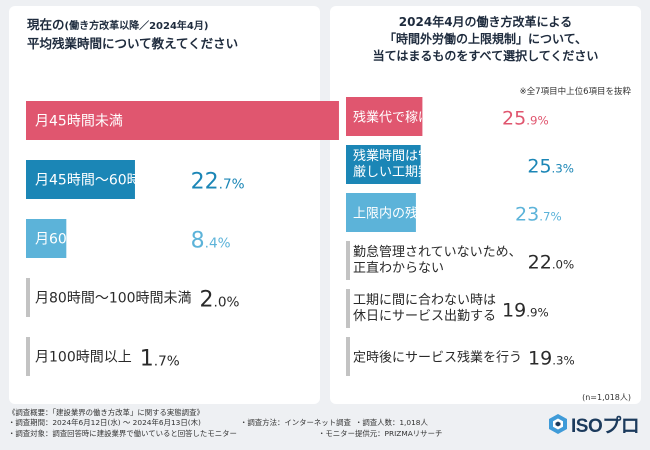  Describe the element at coordinates (437, 156) in the screenshot. I see `right-category-label-1-0: 残業時間は守られているが、` at that location.